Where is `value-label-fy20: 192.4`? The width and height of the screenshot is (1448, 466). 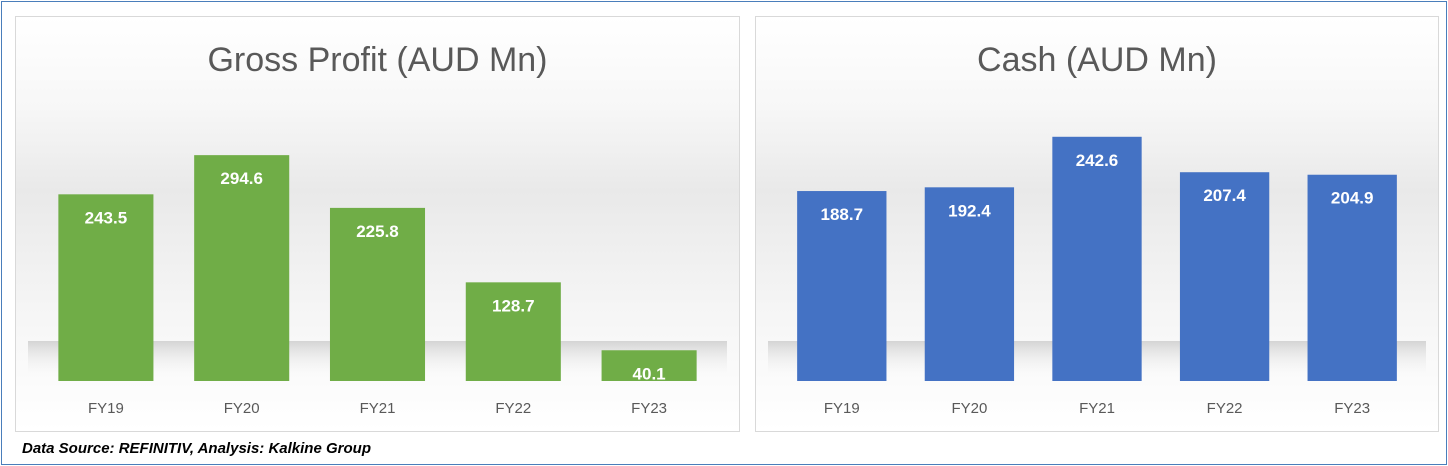
value-label-fy20: 192.4 is located at coordinates (969, 210).